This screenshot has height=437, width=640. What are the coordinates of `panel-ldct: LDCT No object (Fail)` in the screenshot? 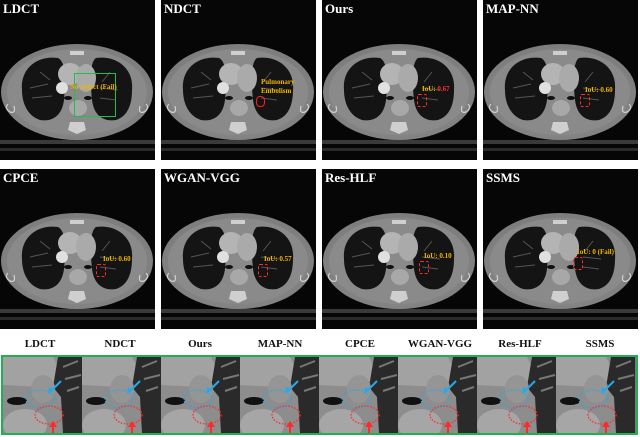 It's located at (77, 80).